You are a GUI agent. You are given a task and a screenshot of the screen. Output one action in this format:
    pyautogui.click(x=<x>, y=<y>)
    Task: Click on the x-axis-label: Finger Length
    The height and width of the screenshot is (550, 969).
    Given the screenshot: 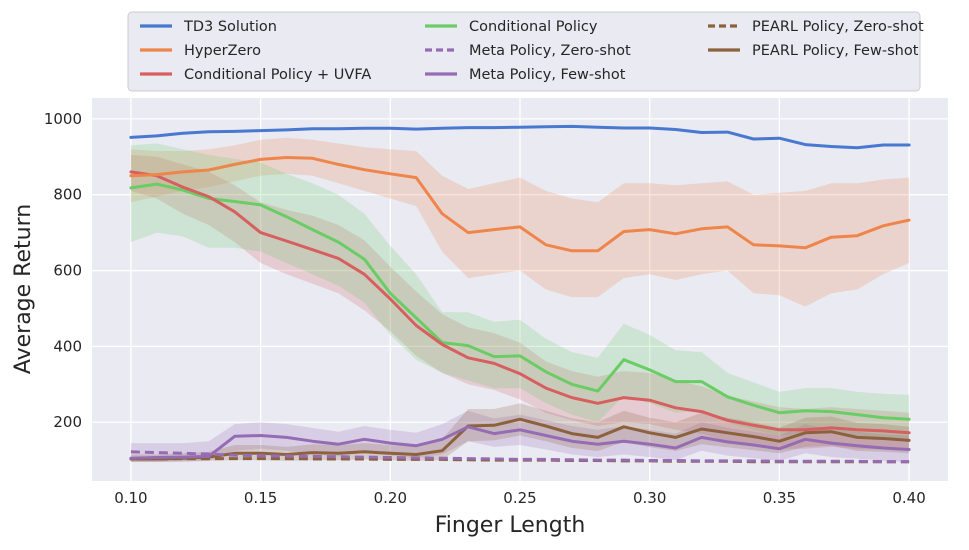 What is the action you would take?
    pyautogui.click(x=510, y=525)
    